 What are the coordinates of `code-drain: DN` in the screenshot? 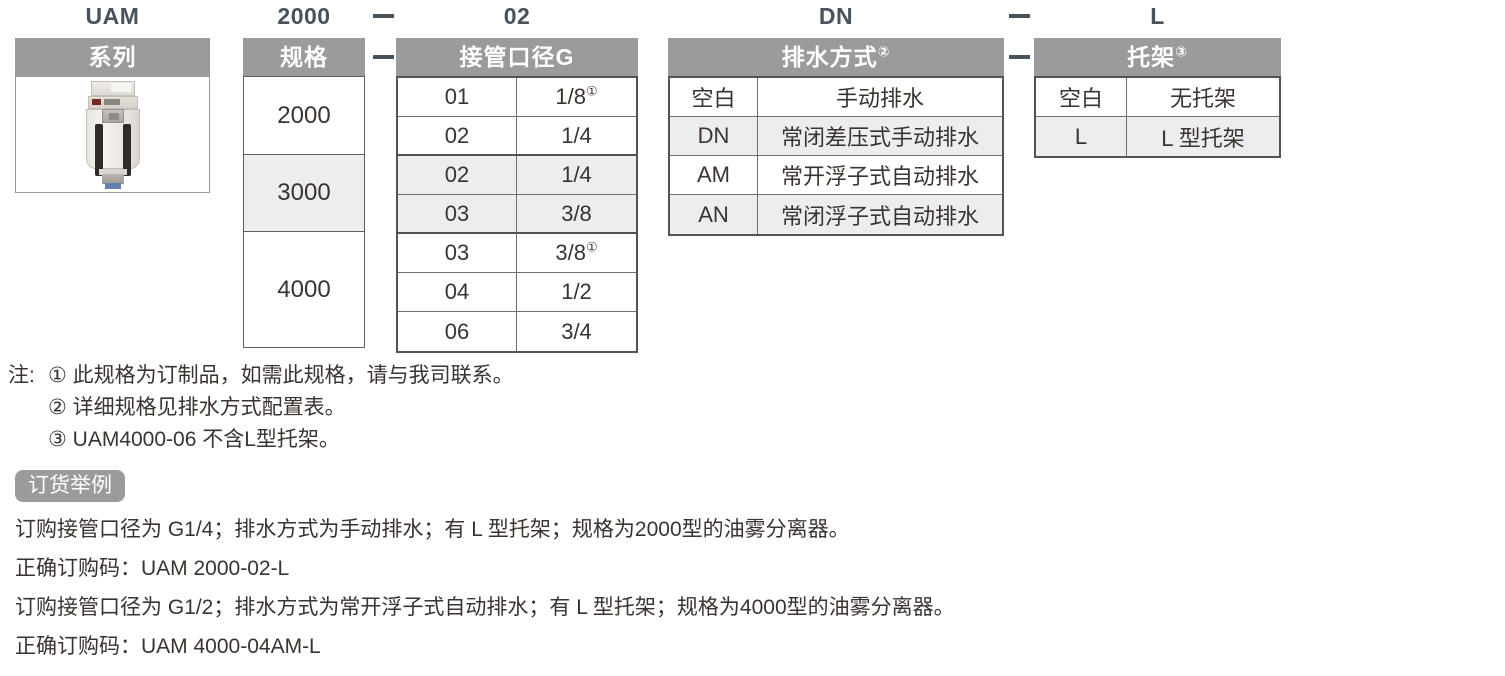 It's located at (836, 16).